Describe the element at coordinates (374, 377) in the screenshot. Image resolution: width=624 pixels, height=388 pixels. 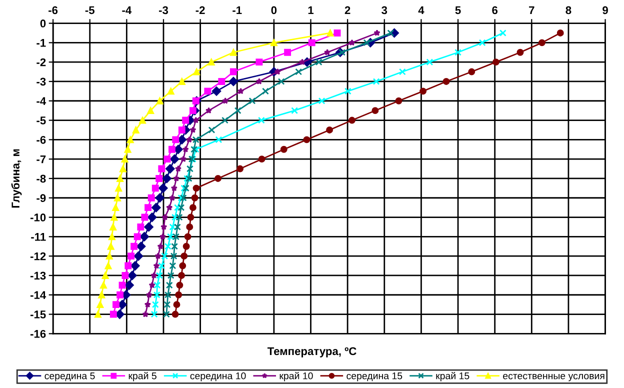
I see `legend-label: середина 15` at that location.